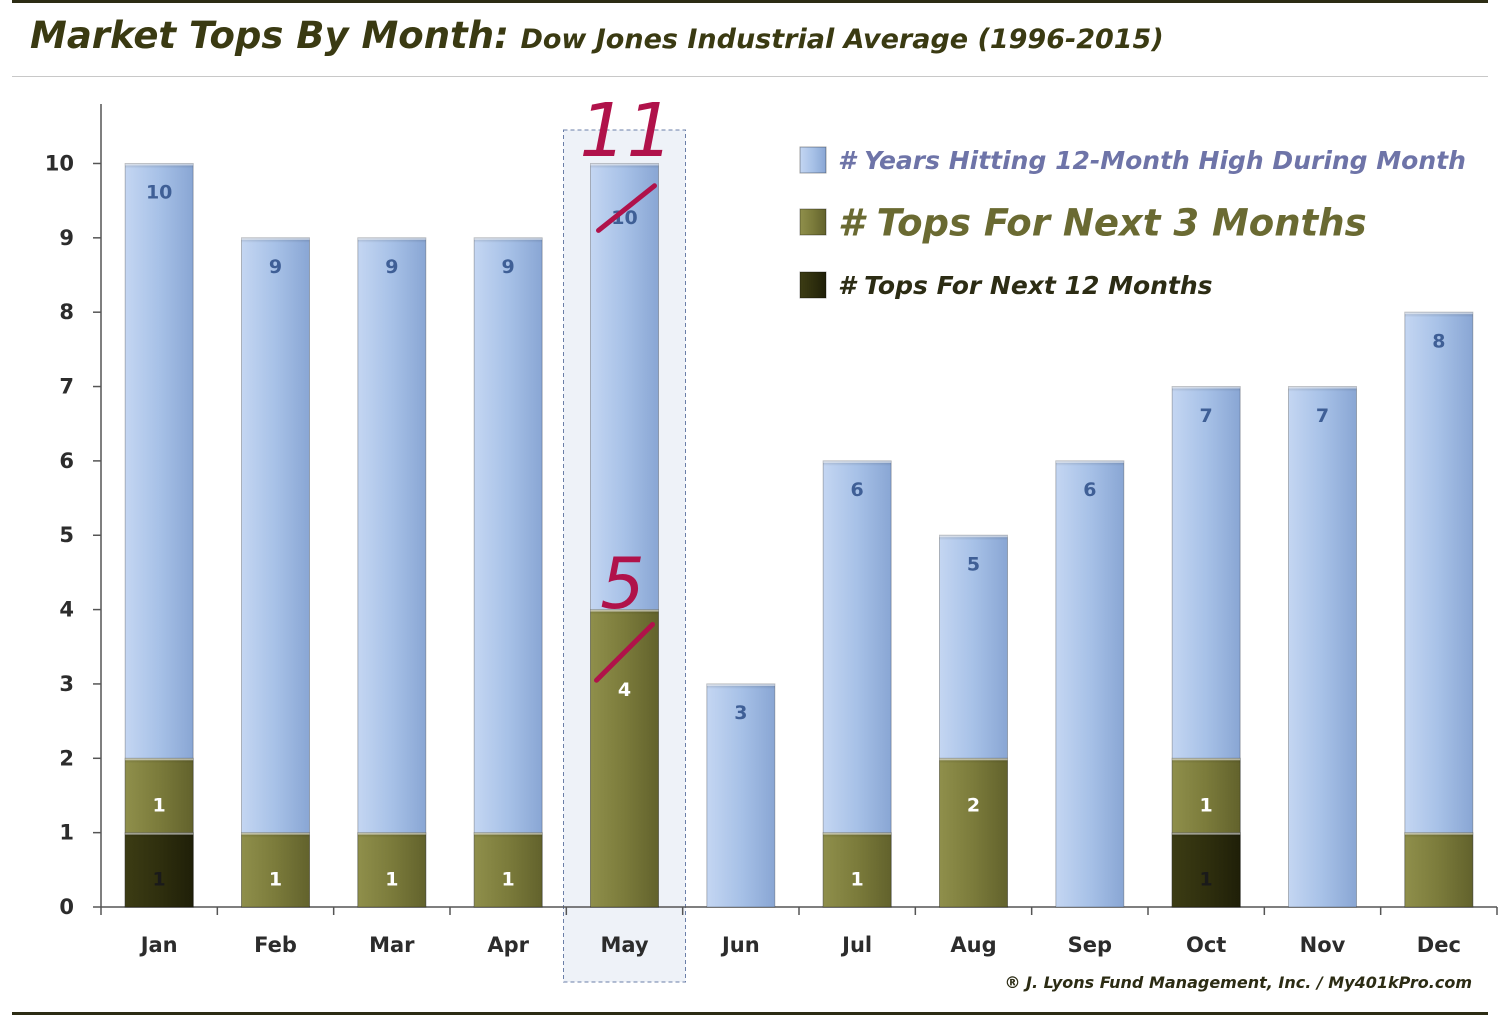 The image size is (1500, 1016). What do you see at coordinates (624, 690) in the screenshot?
I see `data-label-tops3-may: 4` at bounding box center [624, 690].